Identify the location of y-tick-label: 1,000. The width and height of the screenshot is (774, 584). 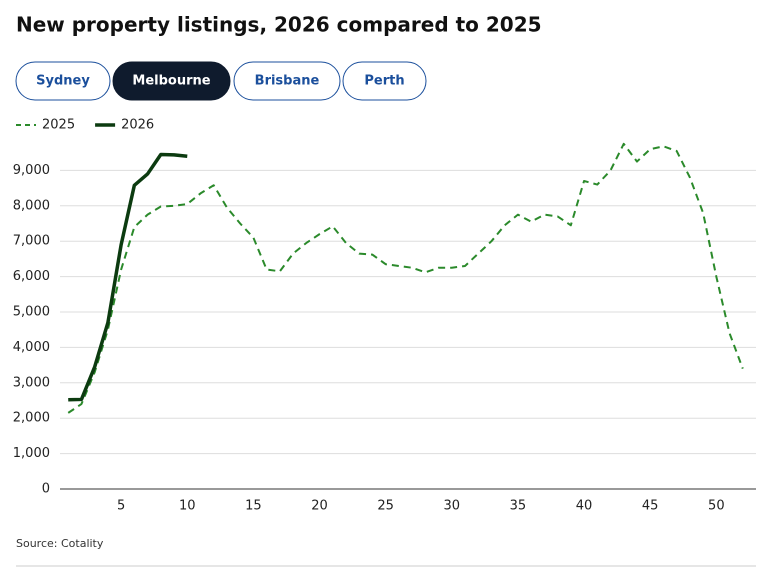
(31, 453).